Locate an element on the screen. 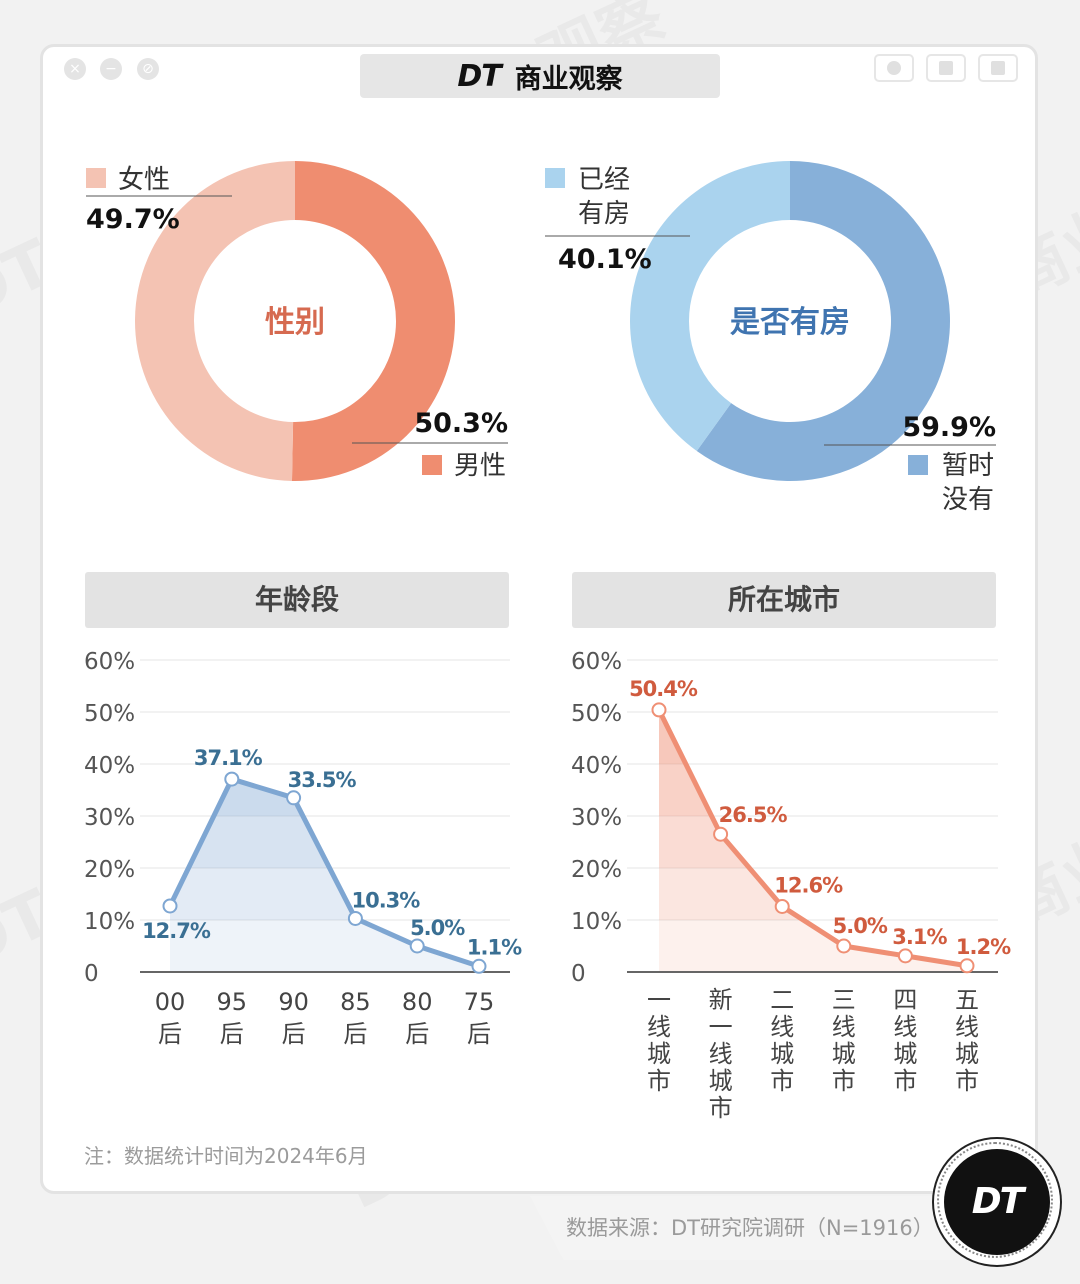  y-tick-label: 20% is located at coordinates (596, 870).